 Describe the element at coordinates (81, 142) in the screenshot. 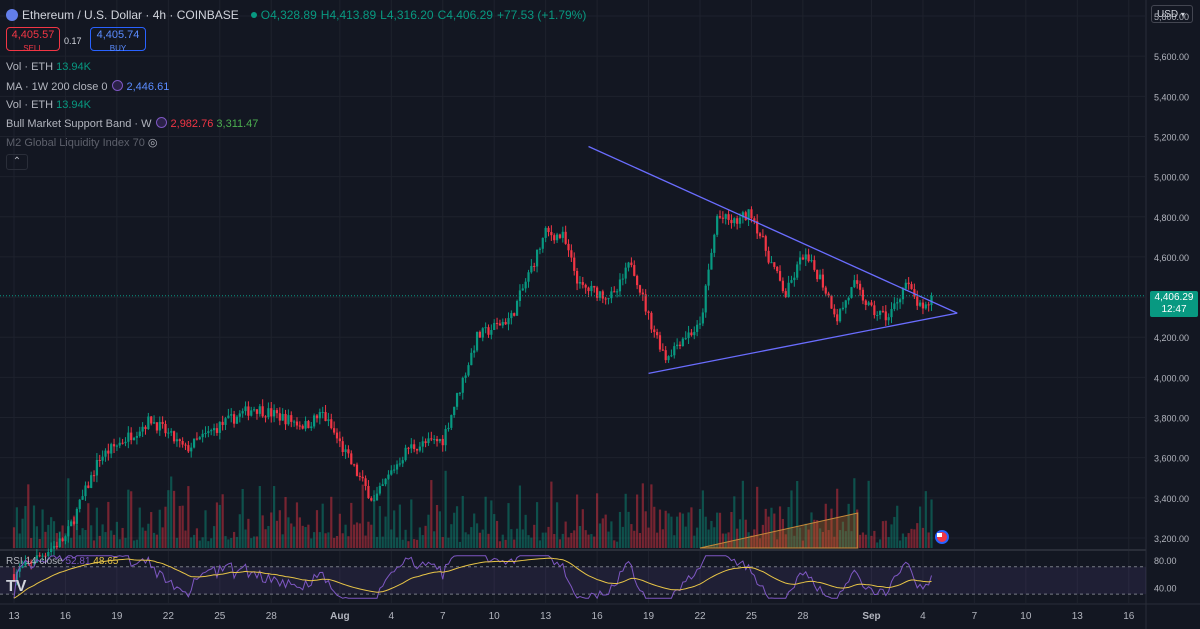

I see `indicator-m2-liquidity: M2 Global Liquidity Index 70 ◎` at that location.